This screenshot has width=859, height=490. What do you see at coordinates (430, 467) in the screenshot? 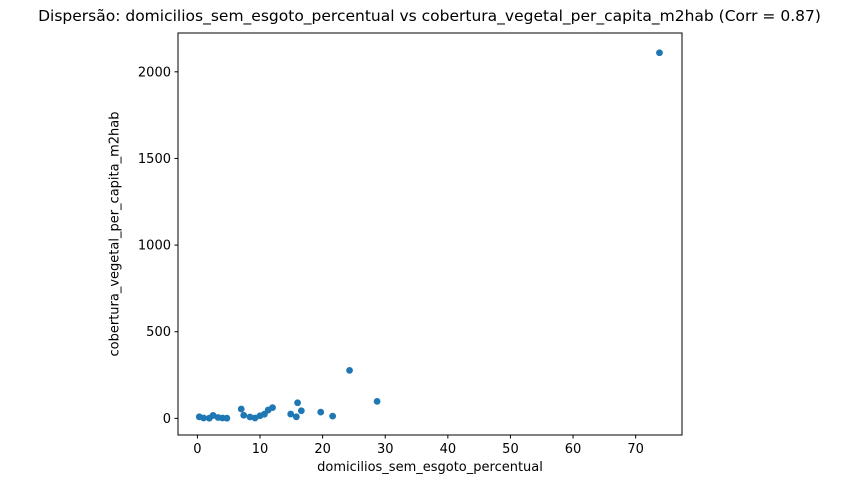
I see `x-axis-label: domicilios_sem_esgoto_percentual` at bounding box center [430, 467].